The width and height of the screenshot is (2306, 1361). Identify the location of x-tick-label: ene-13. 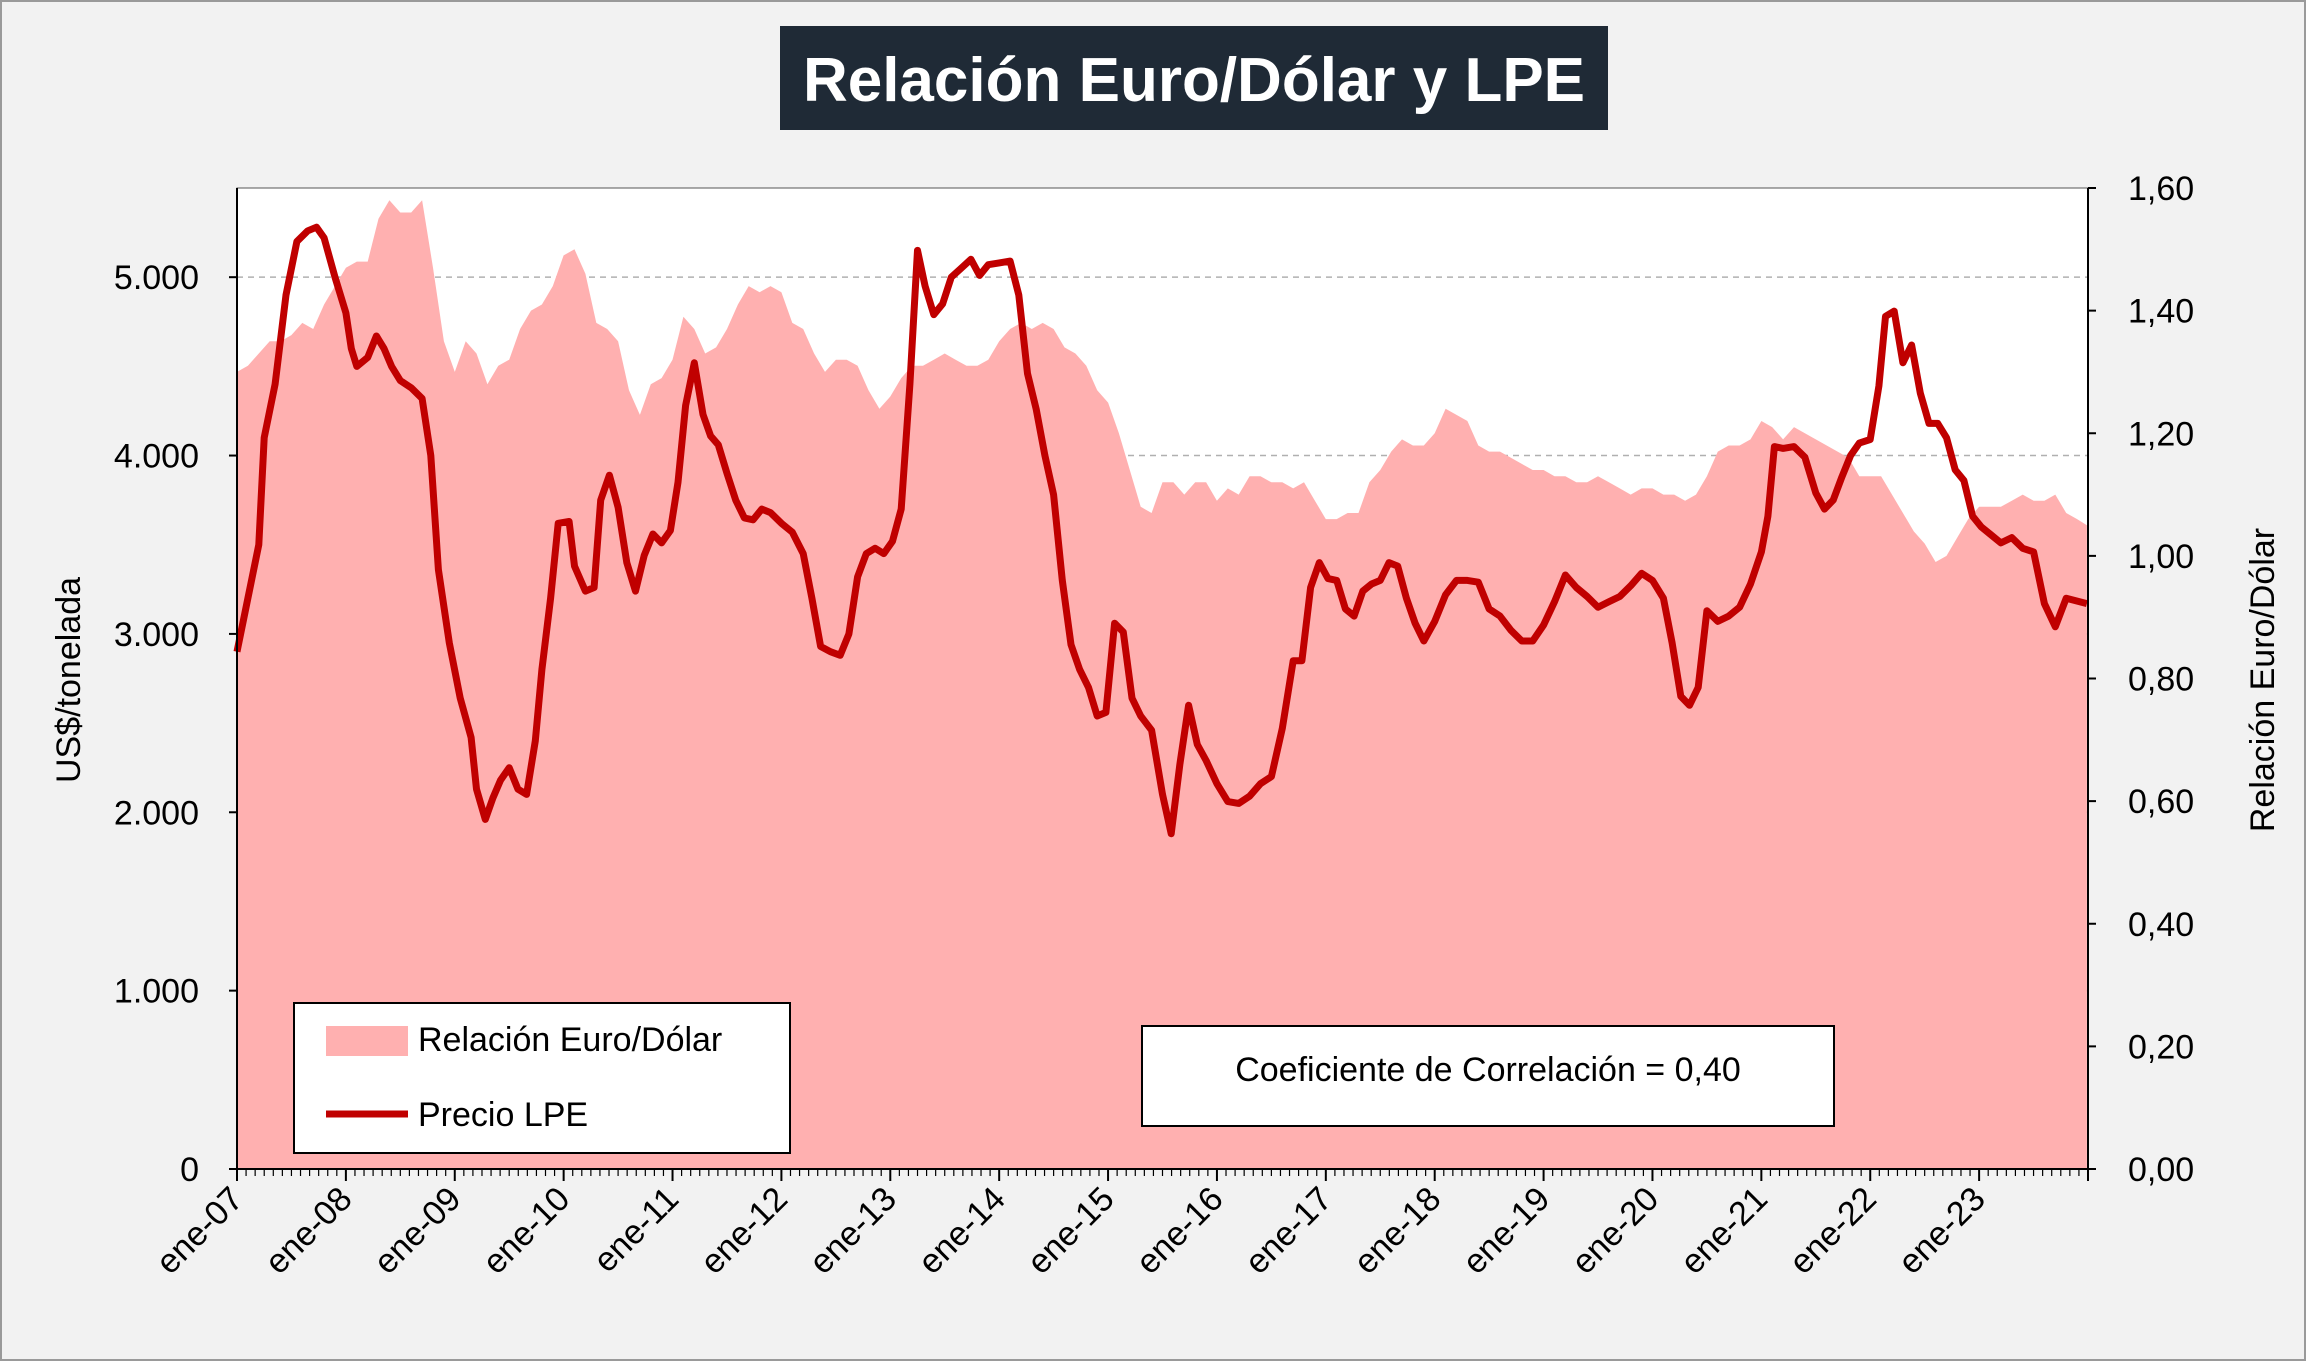
(853, 1231).